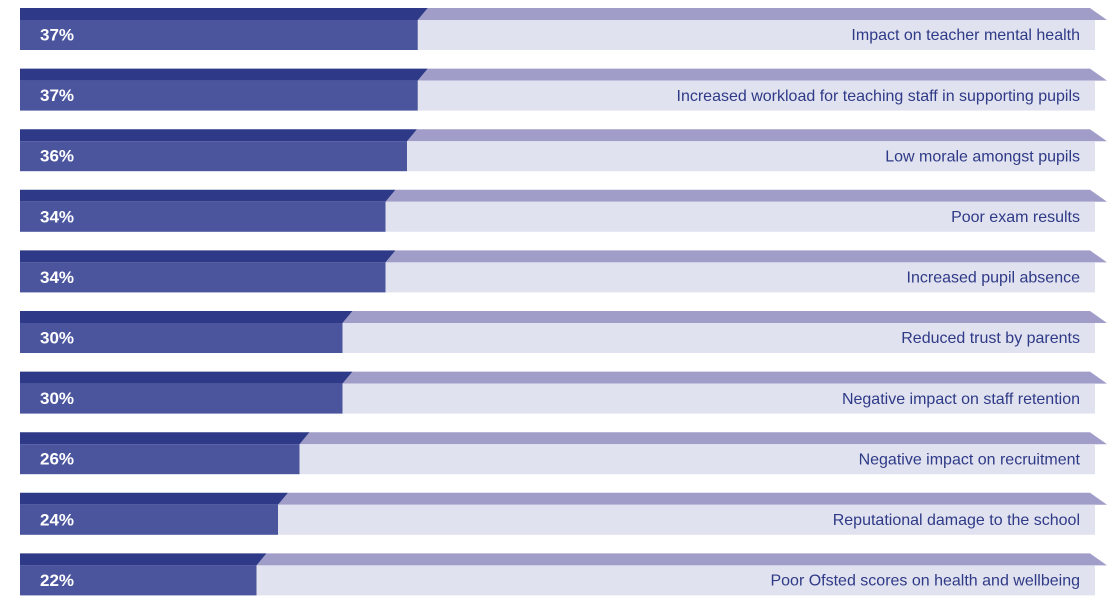 This screenshot has height=596, width=1107. What do you see at coordinates (994, 278) in the screenshot?
I see `category-label: Increased pupil absence` at bounding box center [994, 278].